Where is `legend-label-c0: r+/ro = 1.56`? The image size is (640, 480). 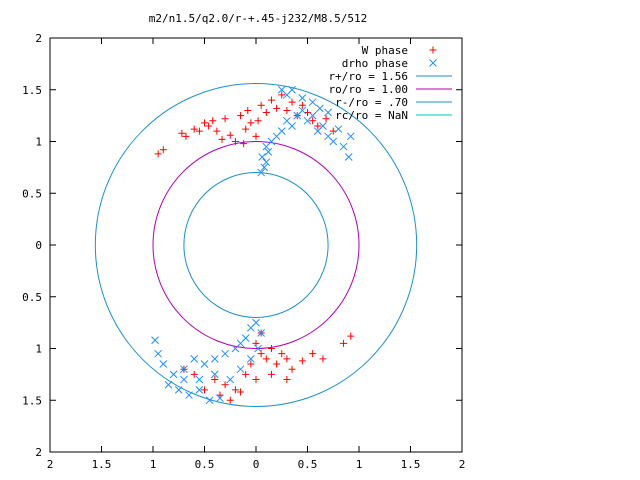
legend-label-c0: r+/ro = 1.56 is located at coordinates (368, 76).